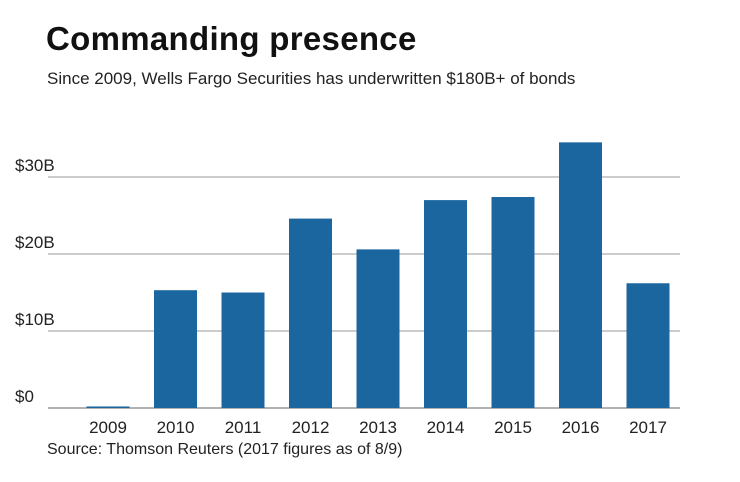  I want to click on x-tick-label: 2017, so click(648, 427).